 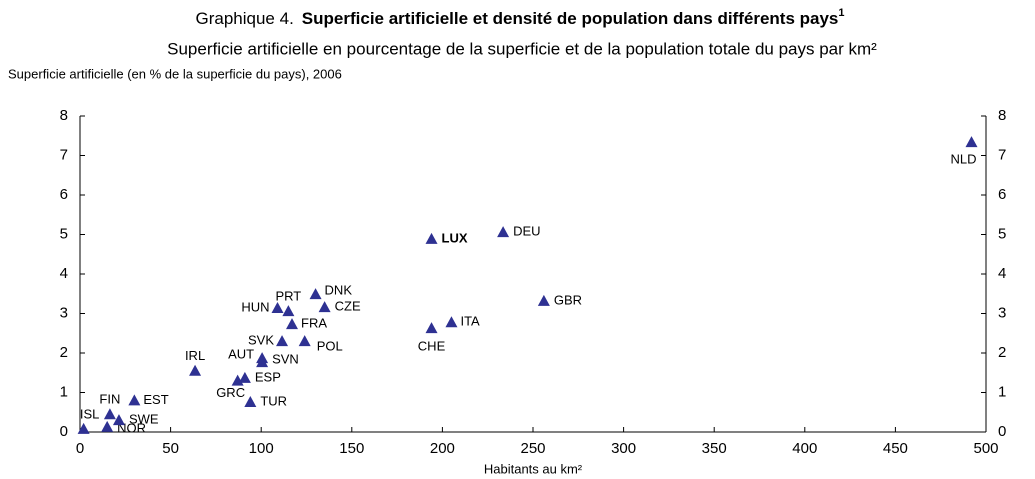 What do you see at coordinates (64, 352) in the screenshot?
I see `y-tick-label: 2` at bounding box center [64, 352].